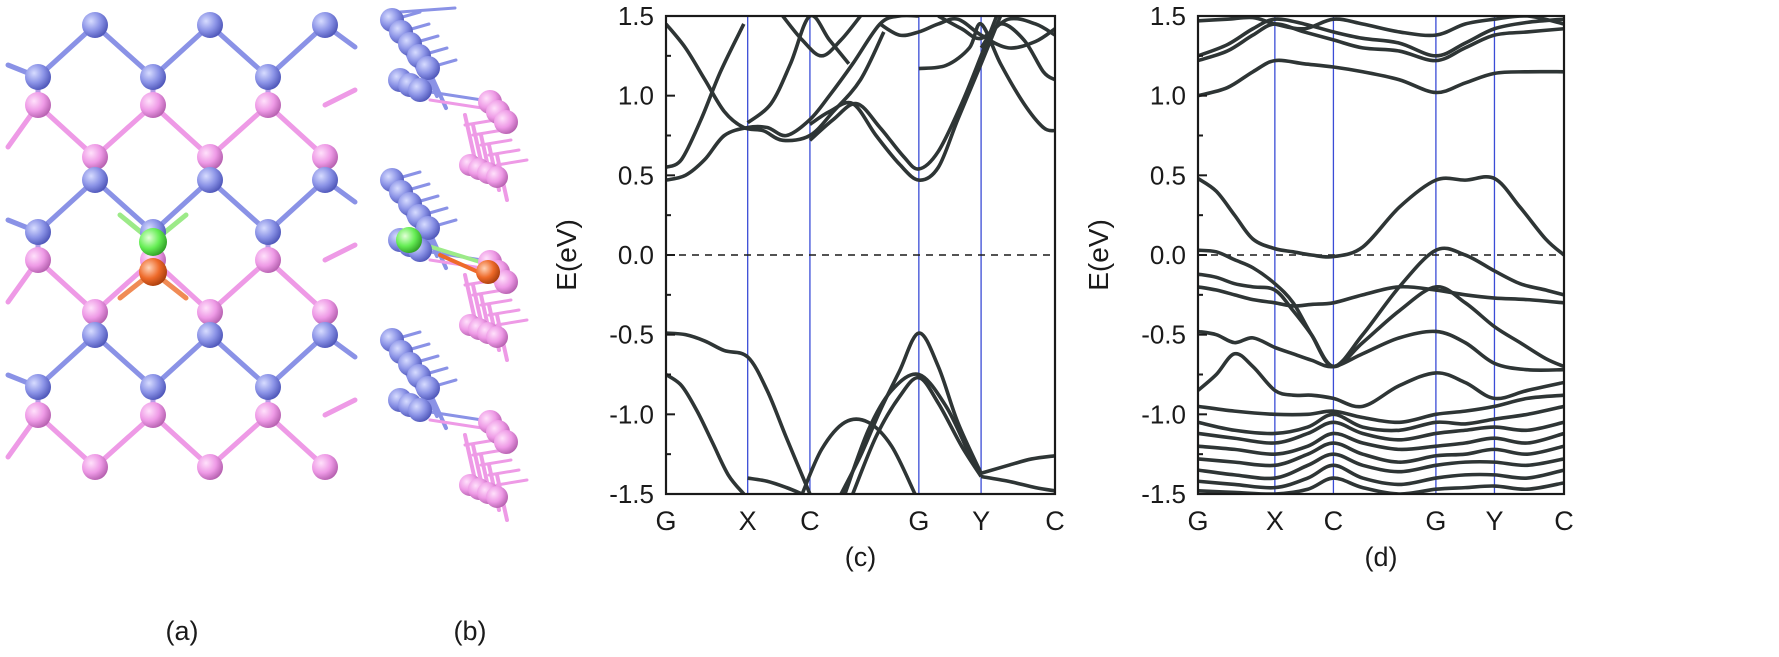 This screenshot has height=657, width=1779. What do you see at coordinates (1381, 420) in the screenshot?
I see `band-line-b8` at bounding box center [1381, 420].